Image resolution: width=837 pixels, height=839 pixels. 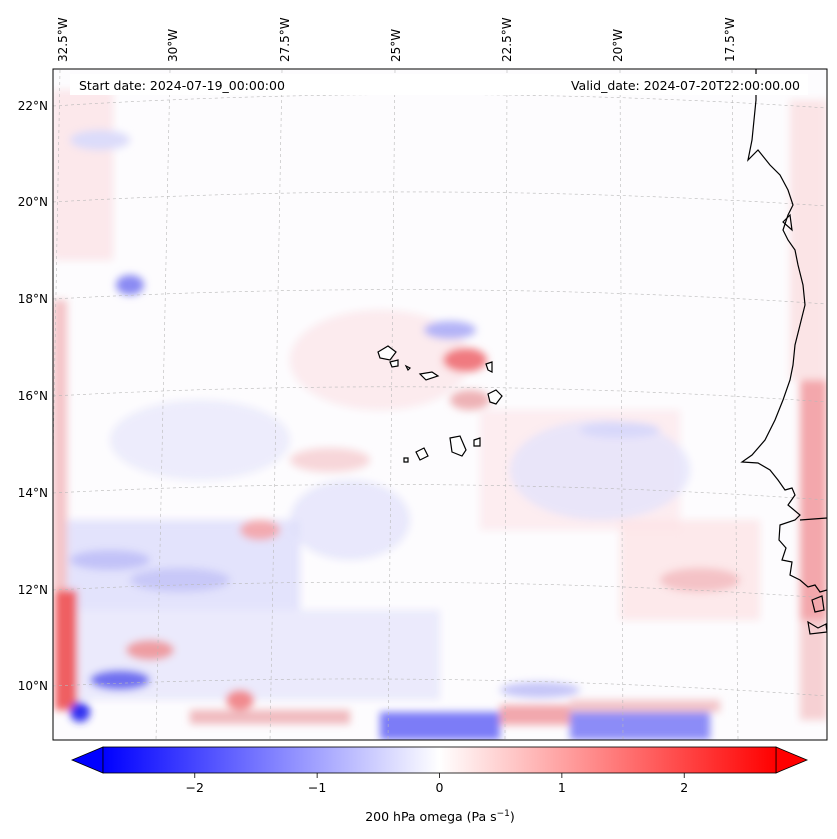 I want to click on colorbar-gradient, so click(x=439, y=760).